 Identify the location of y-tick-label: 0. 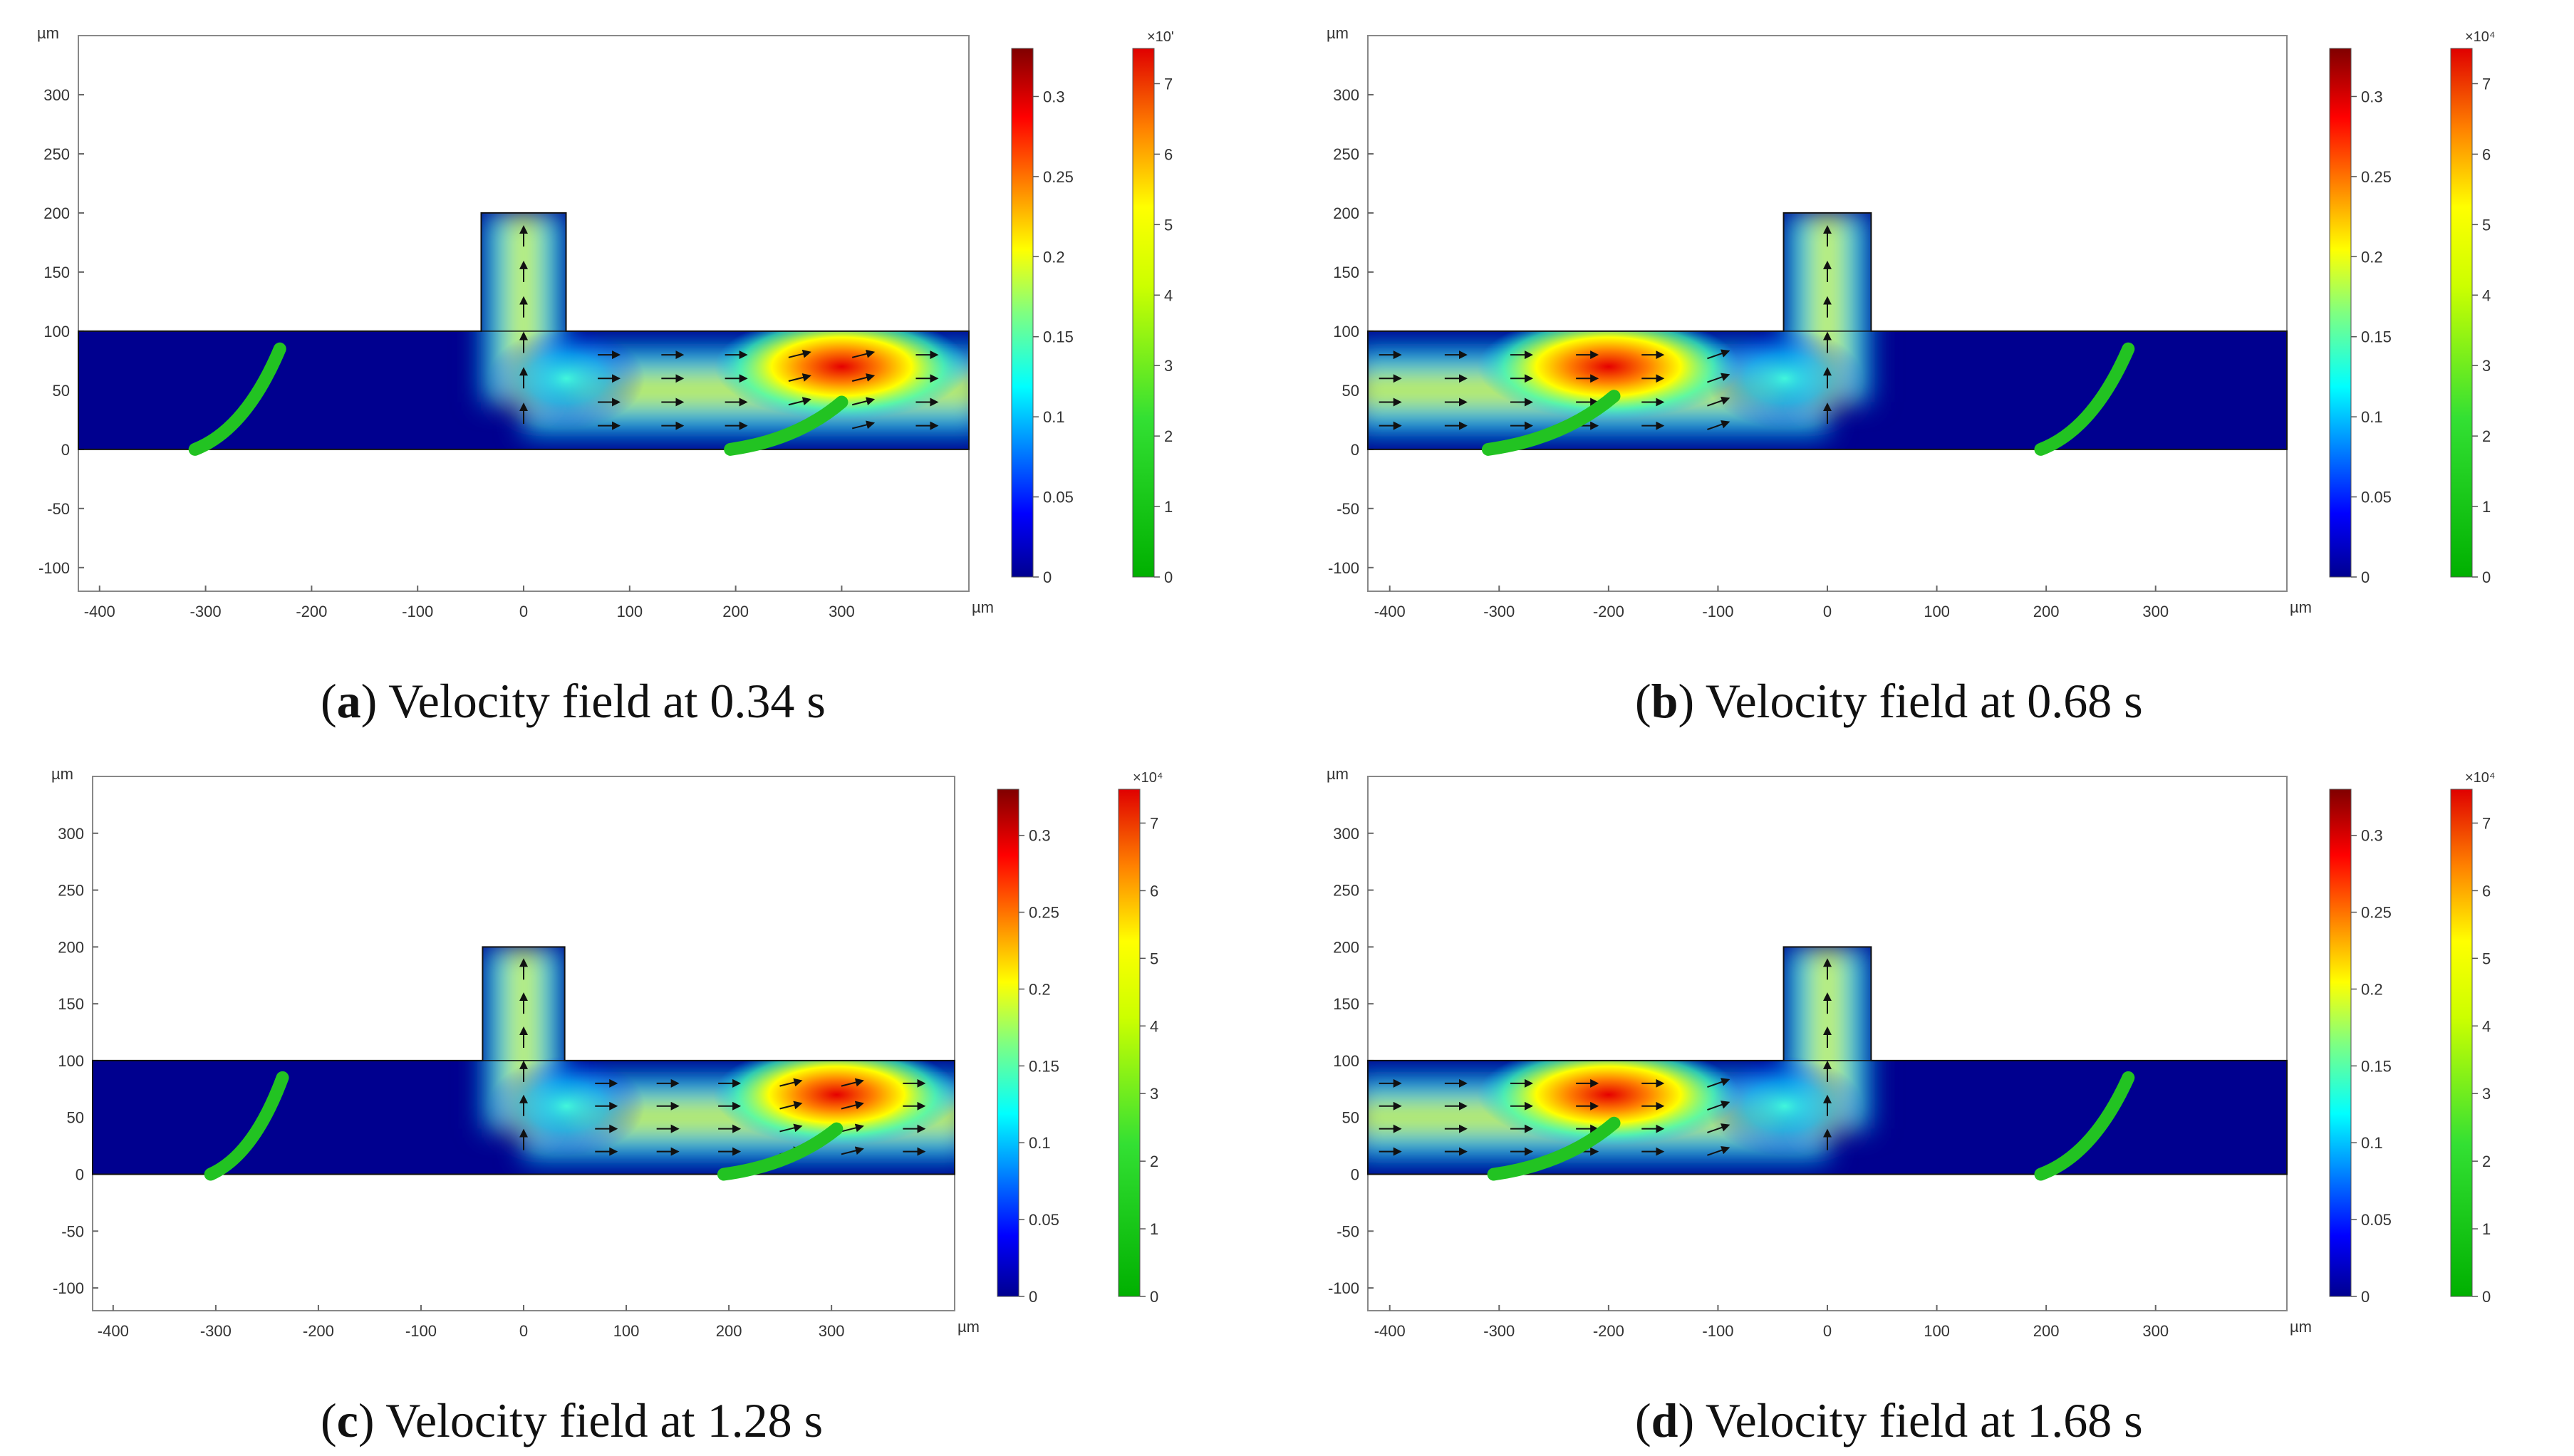
(80, 1175).